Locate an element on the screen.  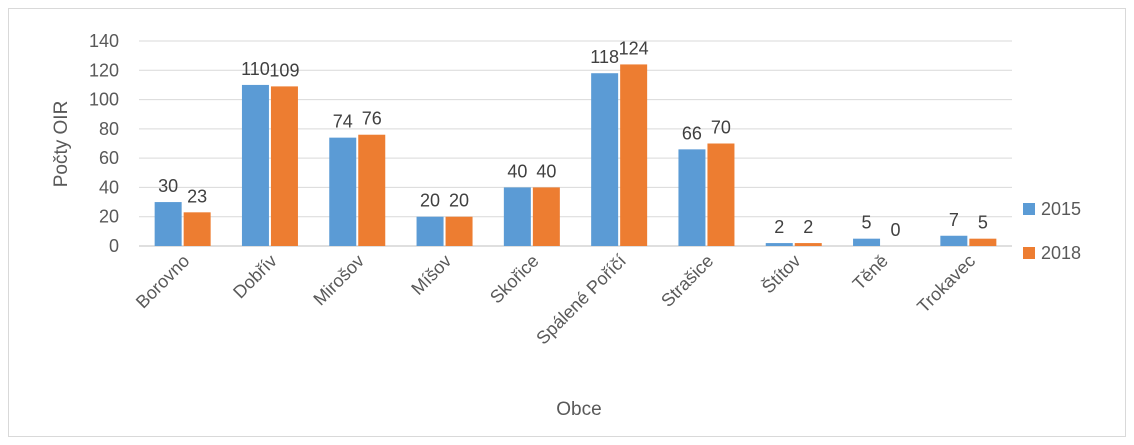
data-label: 70 is located at coordinates (721, 128).